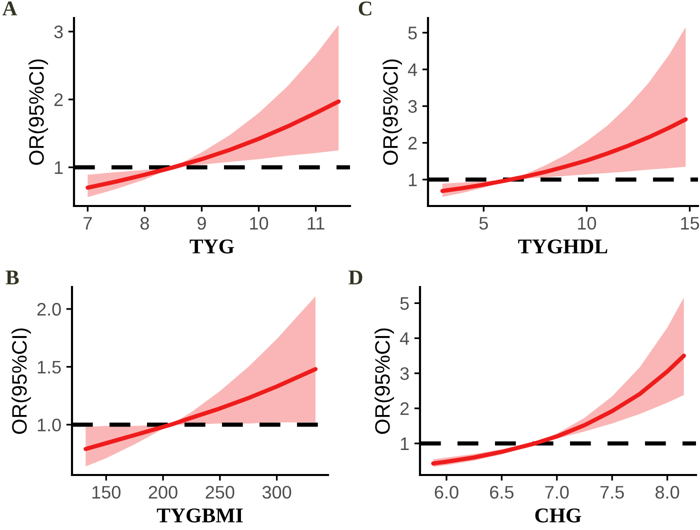 This screenshot has width=700, height=530. Describe the element at coordinates (558, 515) in the screenshot. I see `x-axis-title: CHG` at that location.